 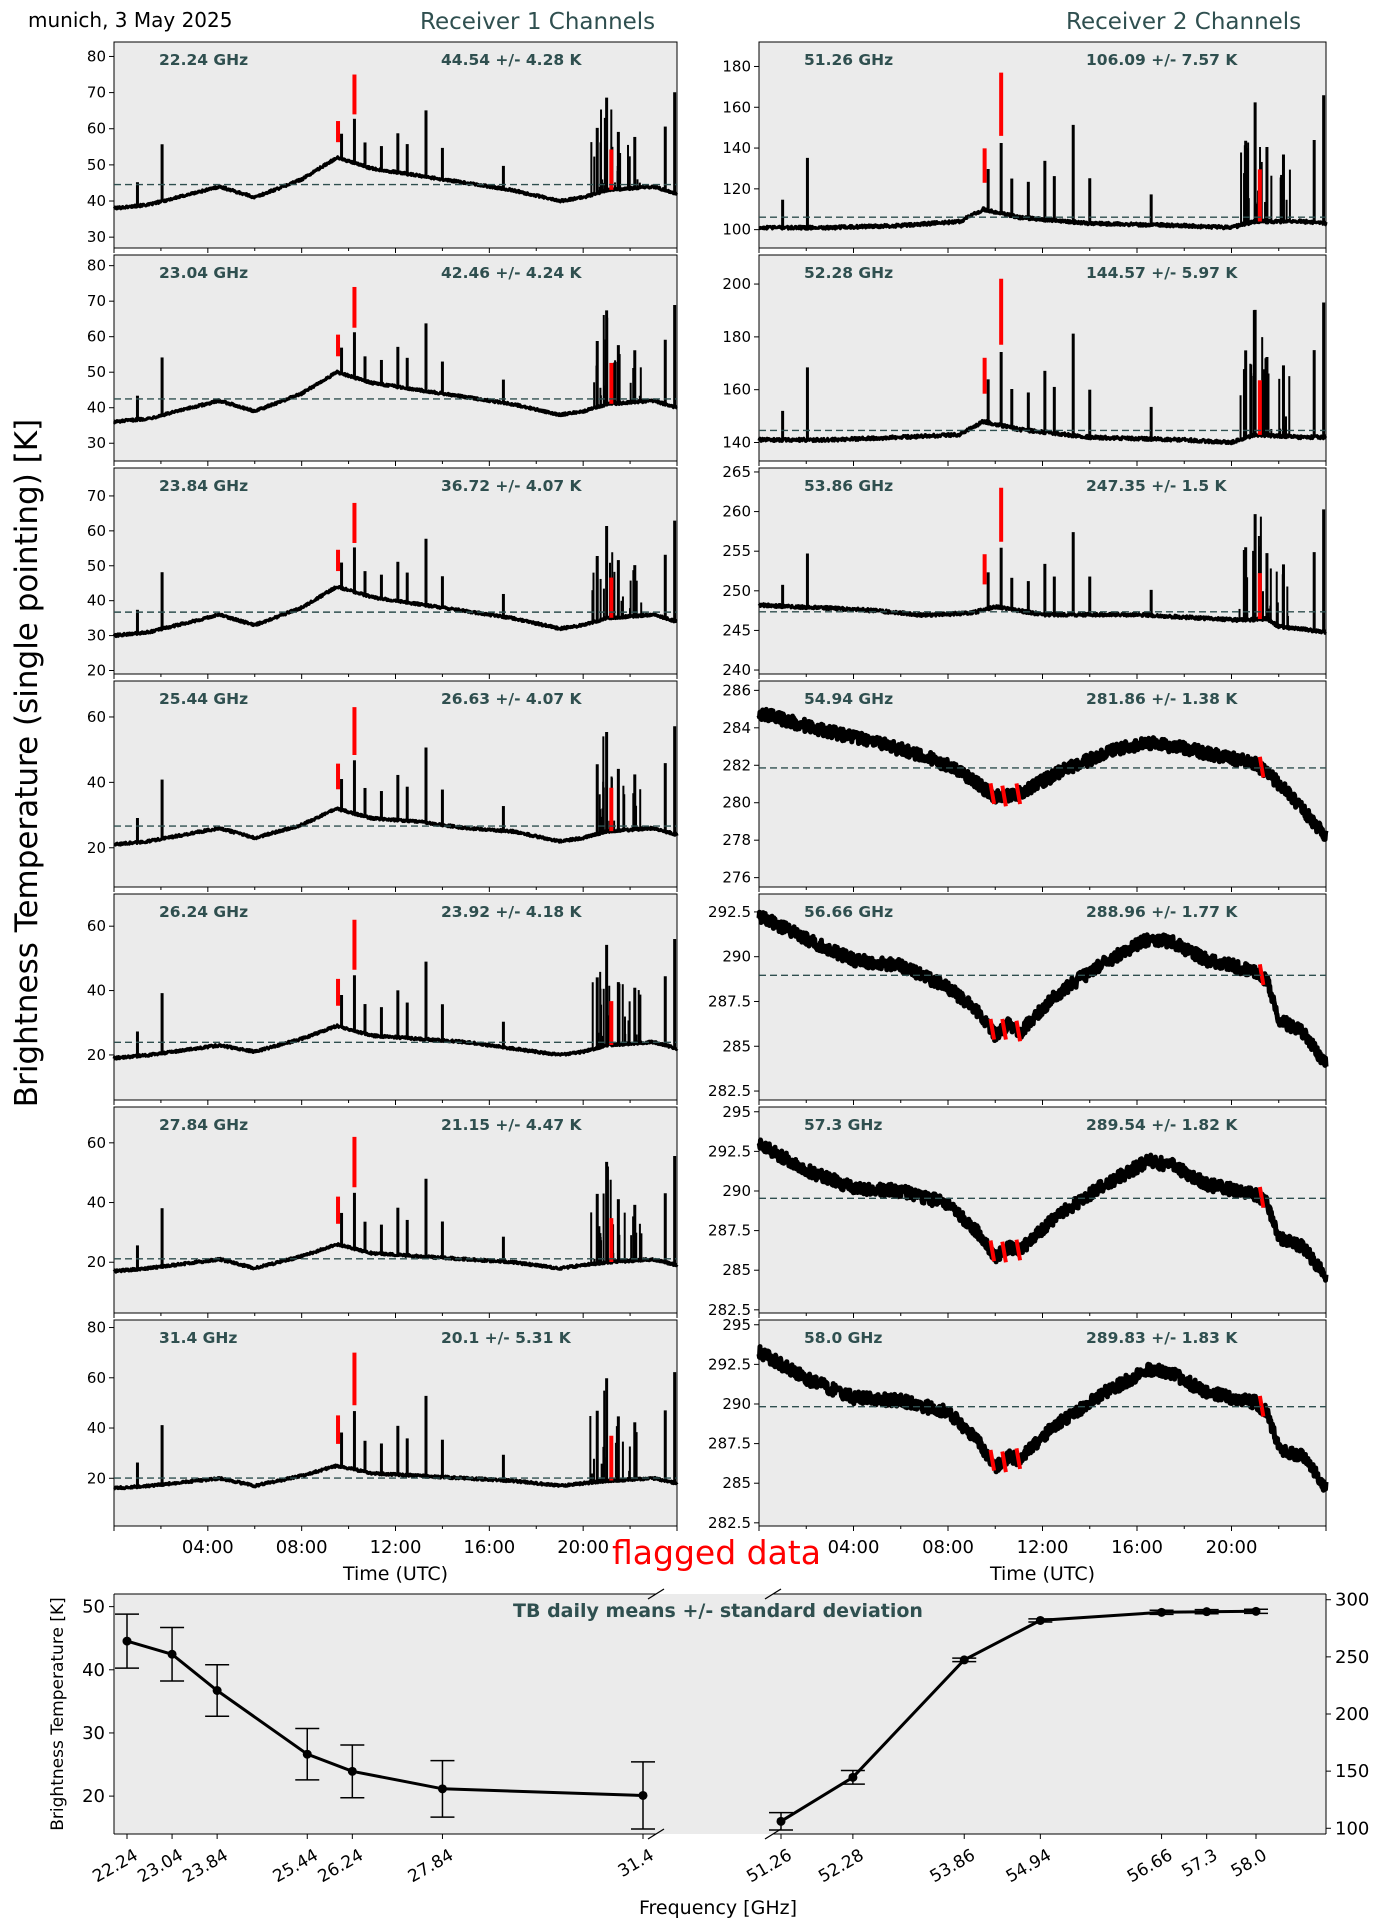 I want to click on y-tick-label: 30, so click(x=96, y=636).